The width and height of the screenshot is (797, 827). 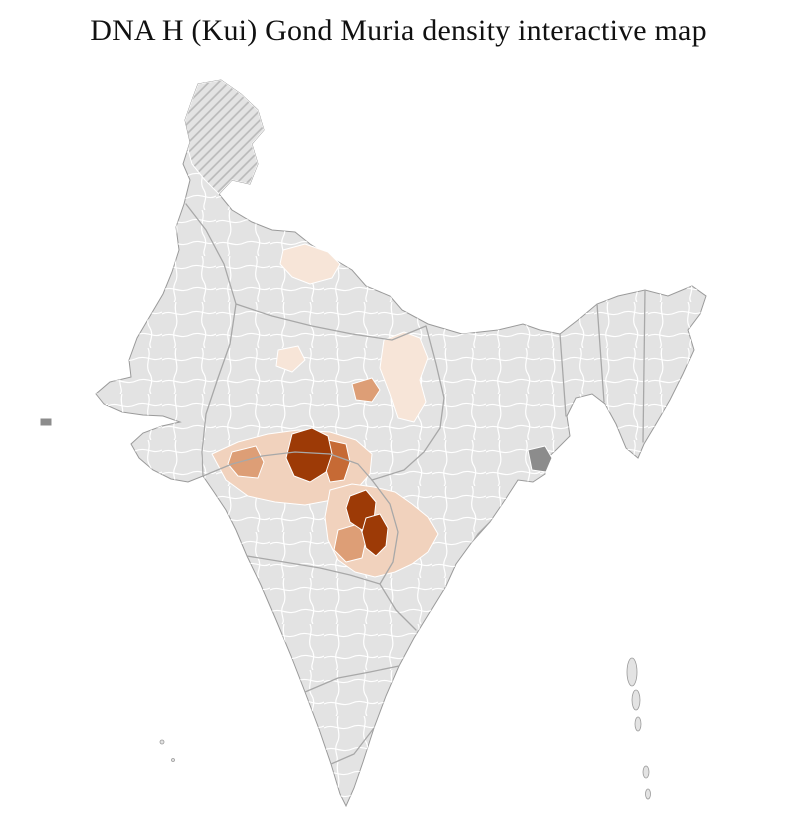 I want to click on density-group-very-low, so click(x=352, y=333).